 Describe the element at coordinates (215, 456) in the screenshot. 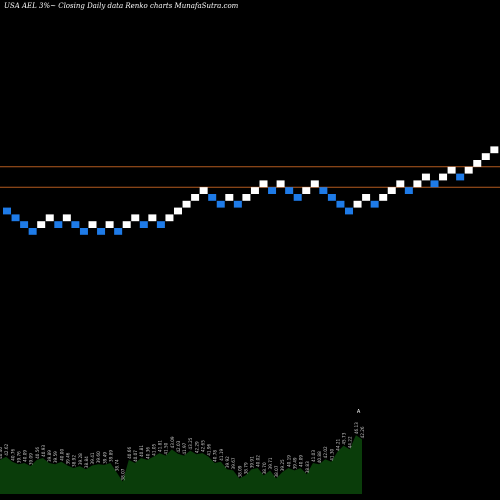

I see `volume-label: 40.78` at that location.